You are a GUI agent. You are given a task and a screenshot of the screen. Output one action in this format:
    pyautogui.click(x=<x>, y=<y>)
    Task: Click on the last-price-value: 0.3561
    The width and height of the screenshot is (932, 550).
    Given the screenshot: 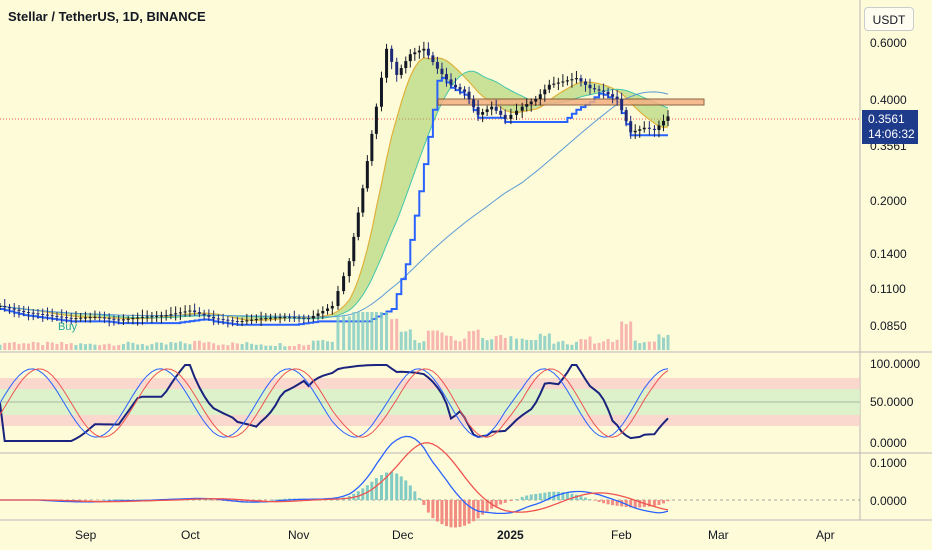 What is the action you would take?
    pyautogui.click(x=886, y=119)
    